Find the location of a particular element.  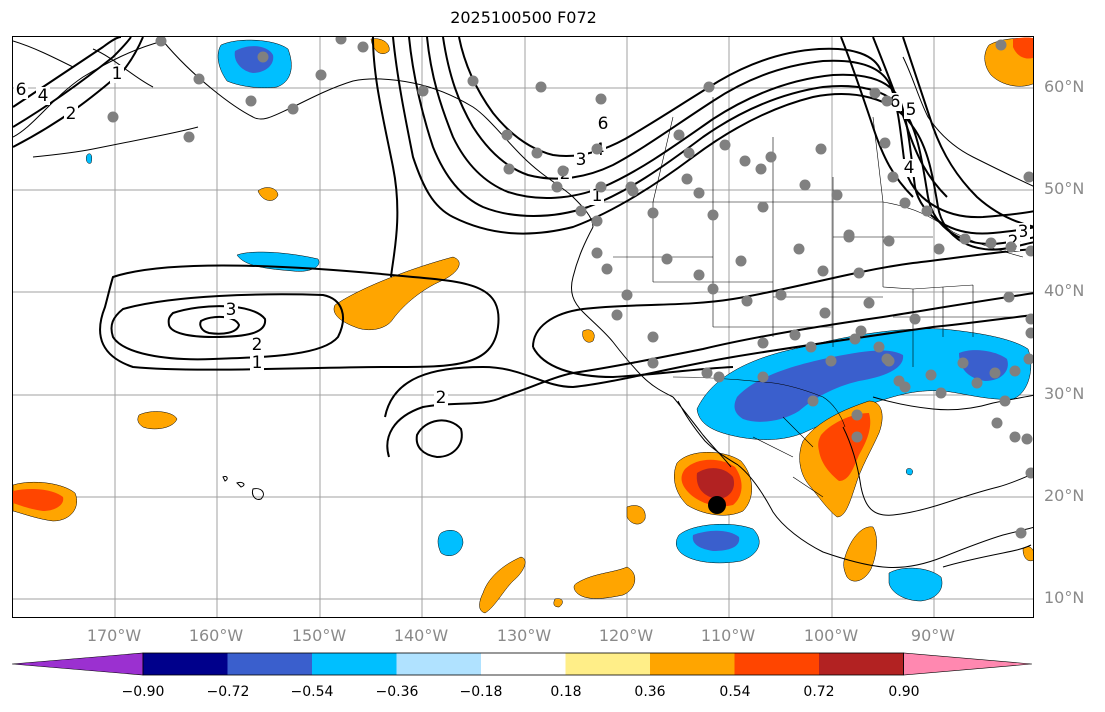

colorbar-tick-m018: −0.18 is located at coordinates (481, 692).